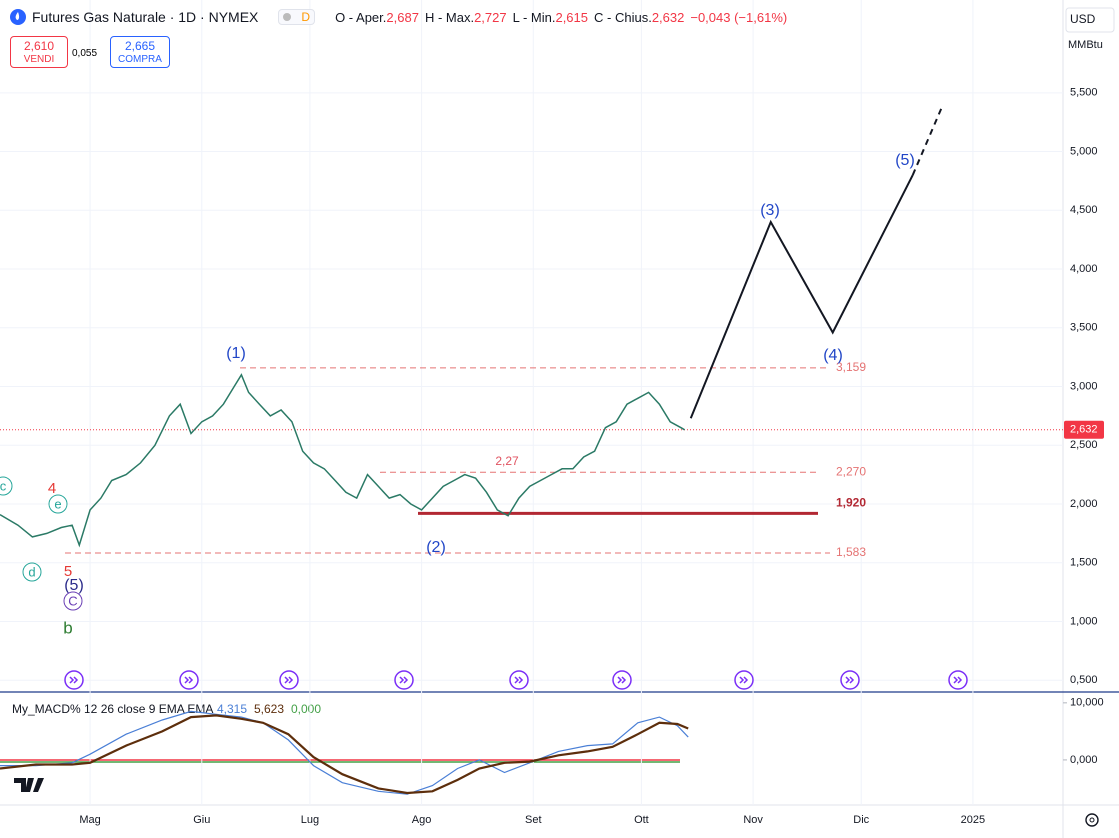 The height and width of the screenshot is (838, 1119). Describe the element at coordinates (1084, 445) in the screenshot. I see `y-tick-label: 2,500` at that location.